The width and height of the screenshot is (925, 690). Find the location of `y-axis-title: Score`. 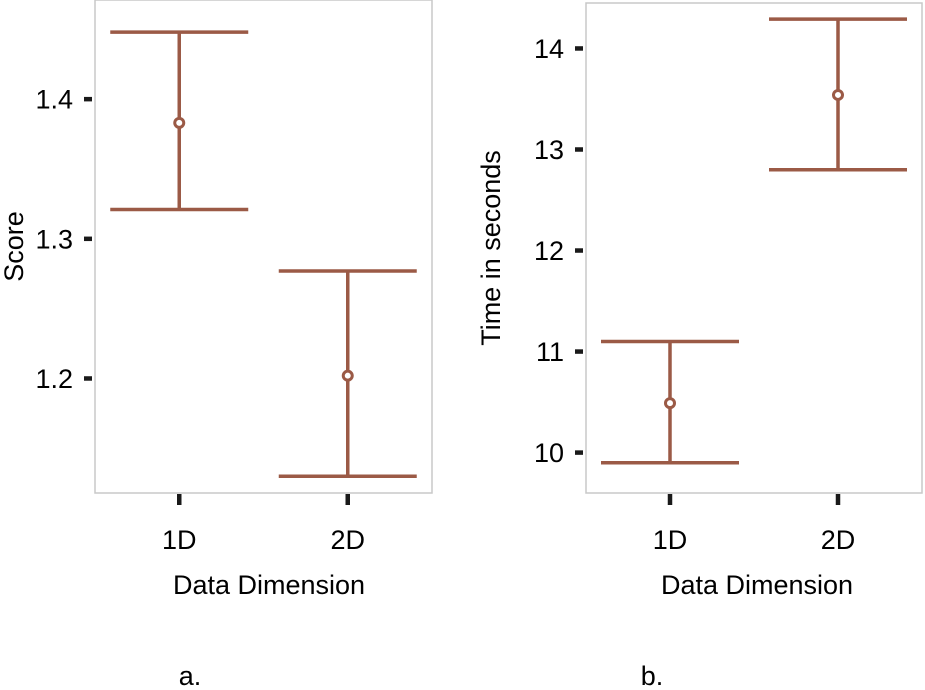

y-axis-title: Score is located at coordinates (14, 246).